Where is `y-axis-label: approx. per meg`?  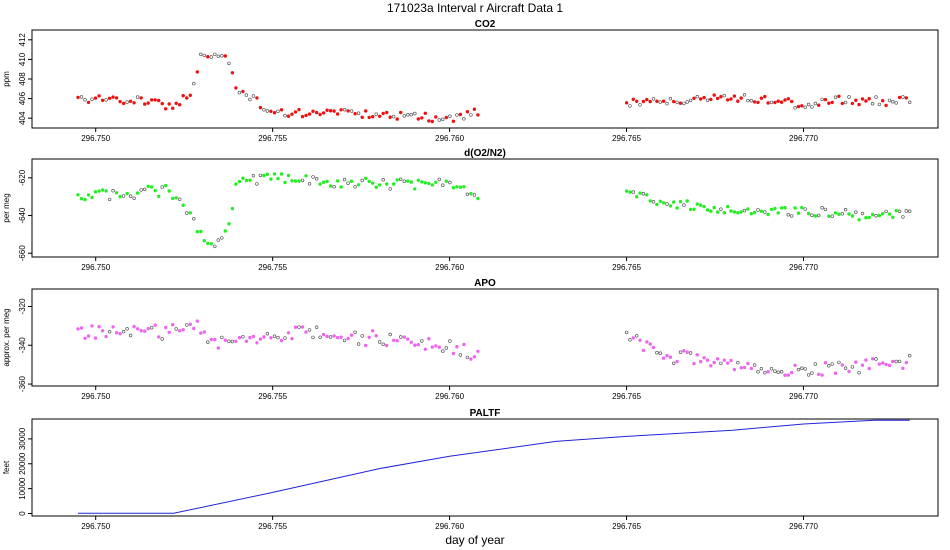 y-axis-label: approx. per meg is located at coordinates (6, 337).